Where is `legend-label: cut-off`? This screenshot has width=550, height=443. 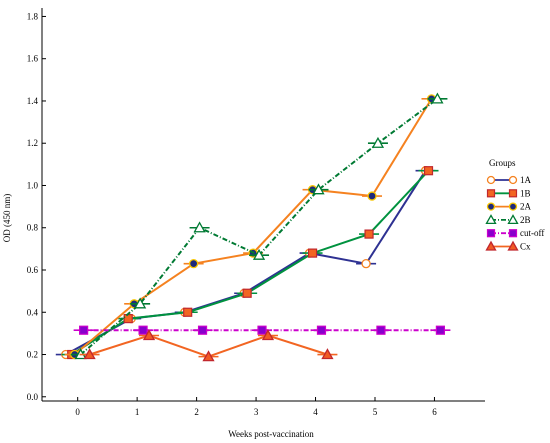 legend-label: cut-off is located at coordinates (532, 233).